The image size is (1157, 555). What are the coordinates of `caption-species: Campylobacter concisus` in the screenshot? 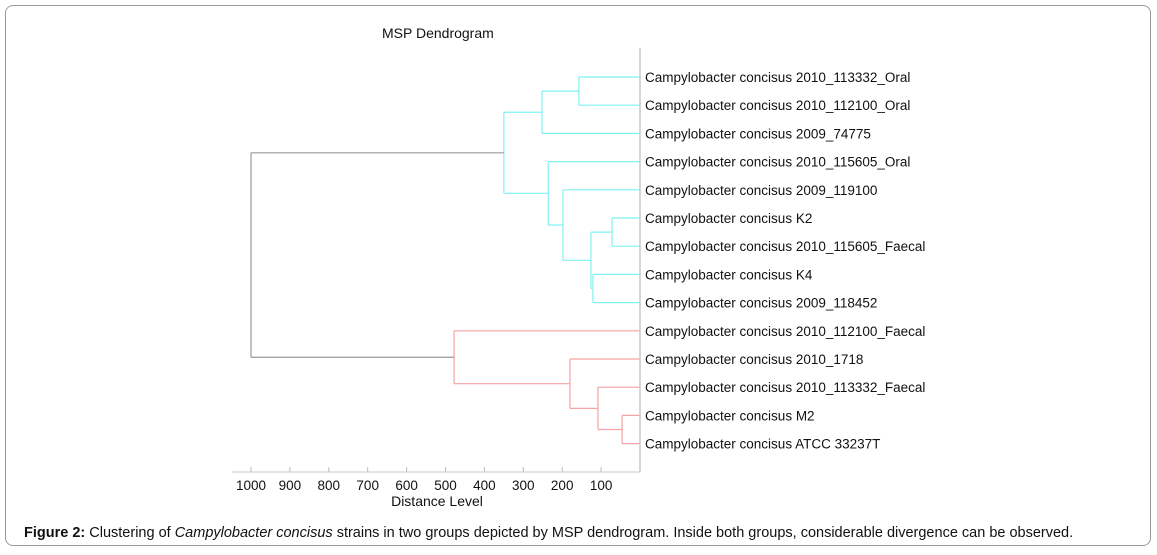 It's located at (253, 533).